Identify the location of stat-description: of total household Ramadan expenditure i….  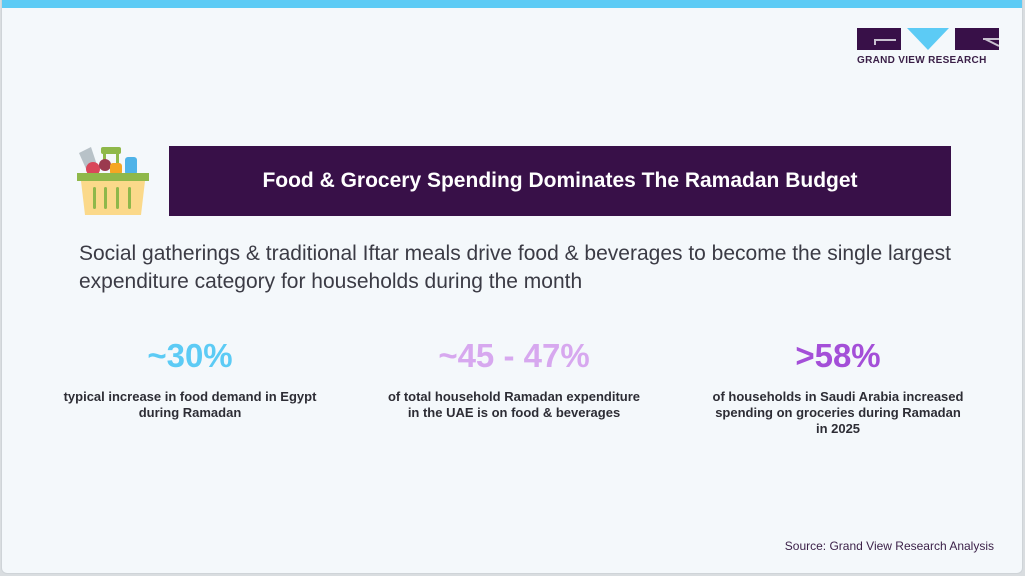
(514, 404).